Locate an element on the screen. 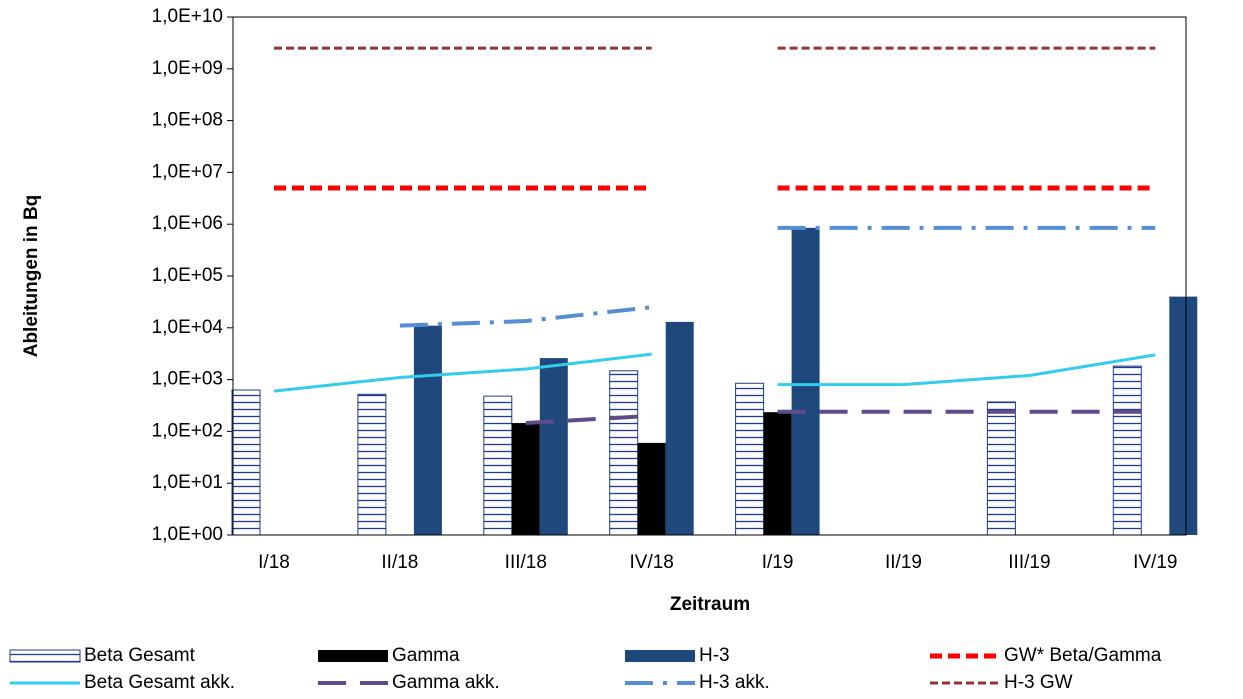 This screenshot has width=1243, height=699. legend-label: H-3 GW is located at coordinates (1038, 682).